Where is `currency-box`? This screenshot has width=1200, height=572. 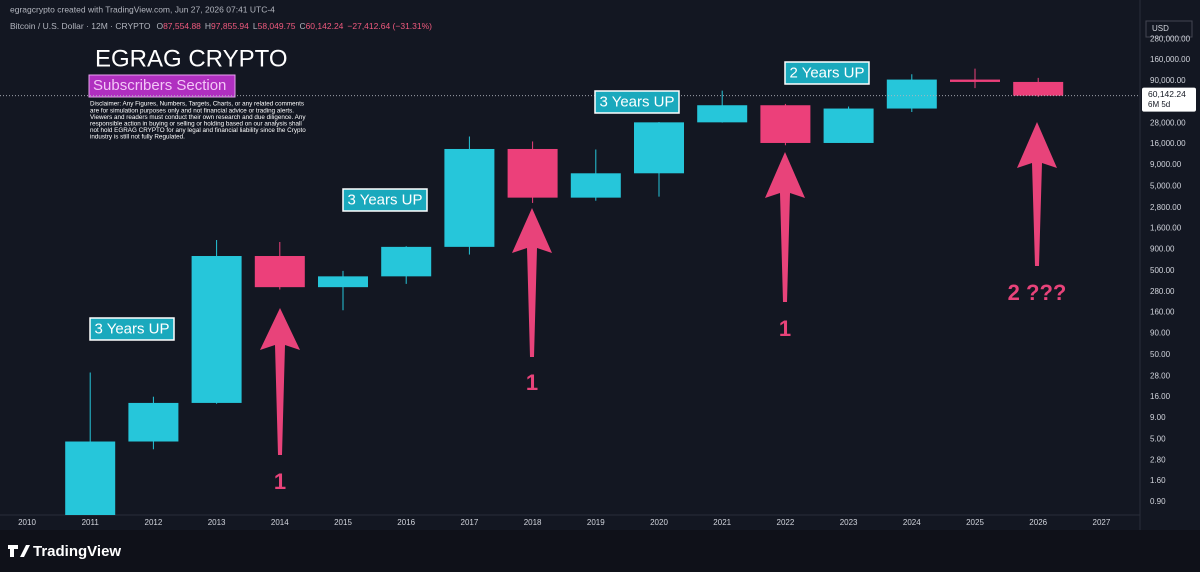
currency-box is located at coordinates (1169, 29).